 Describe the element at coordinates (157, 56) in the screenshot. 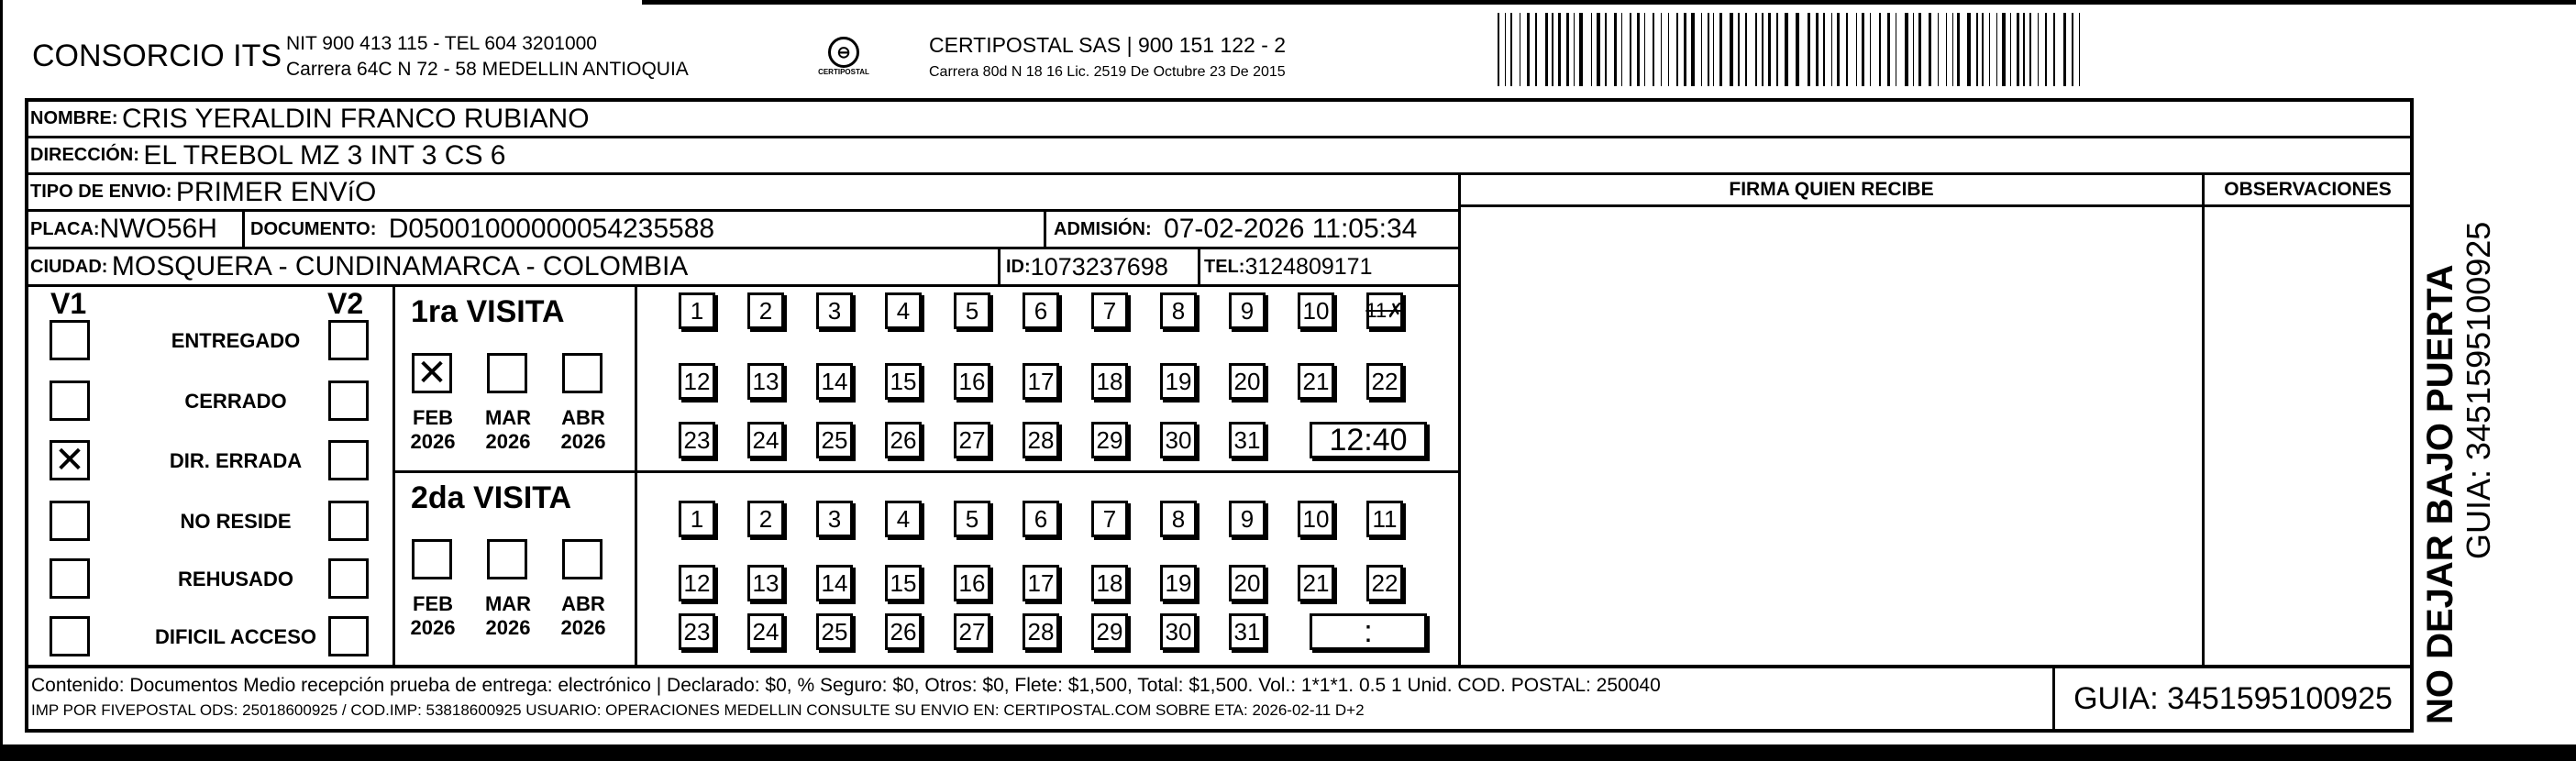

I see `company-name: CONSORCIO ITS` at that location.